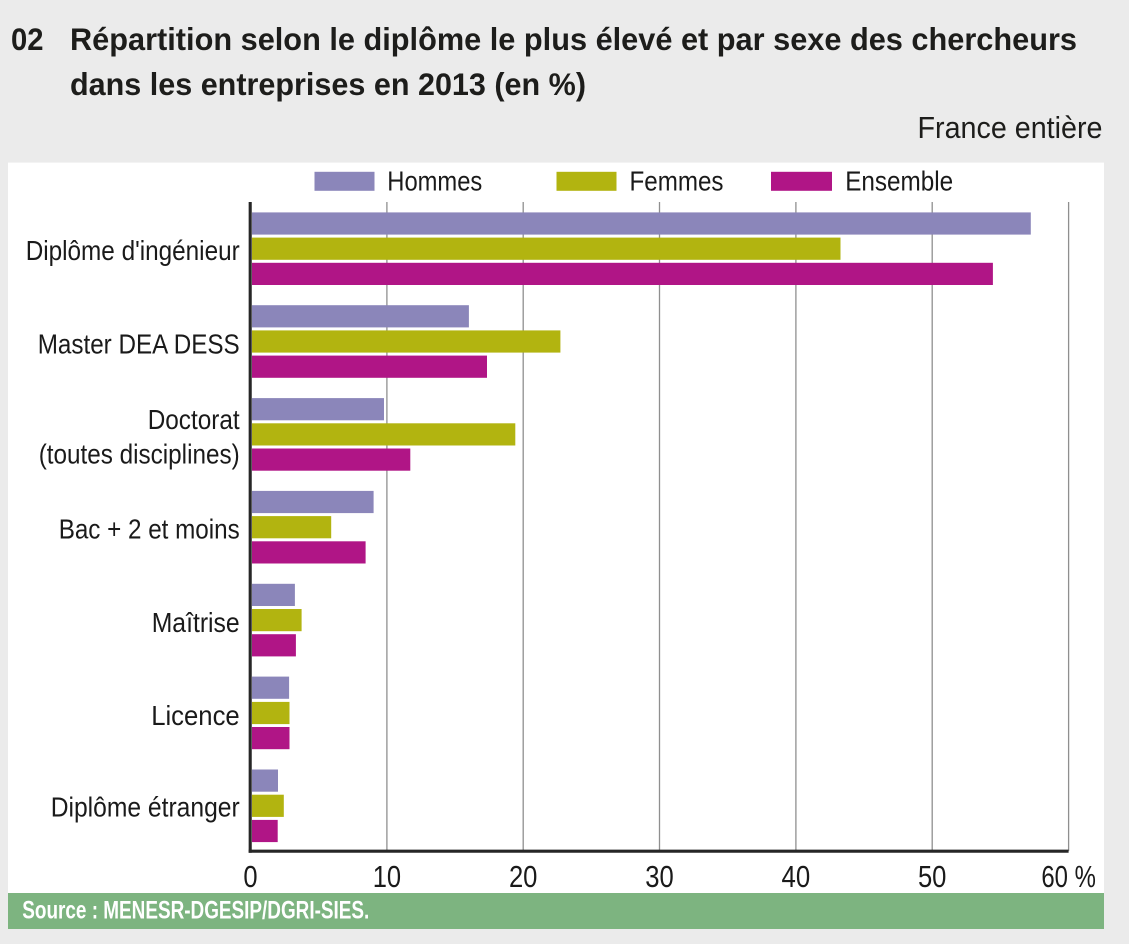  What do you see at coordinates (1068, 876) in the screenshot?
I see `svg-text: 60 %` at bounding box center [1068, 876].